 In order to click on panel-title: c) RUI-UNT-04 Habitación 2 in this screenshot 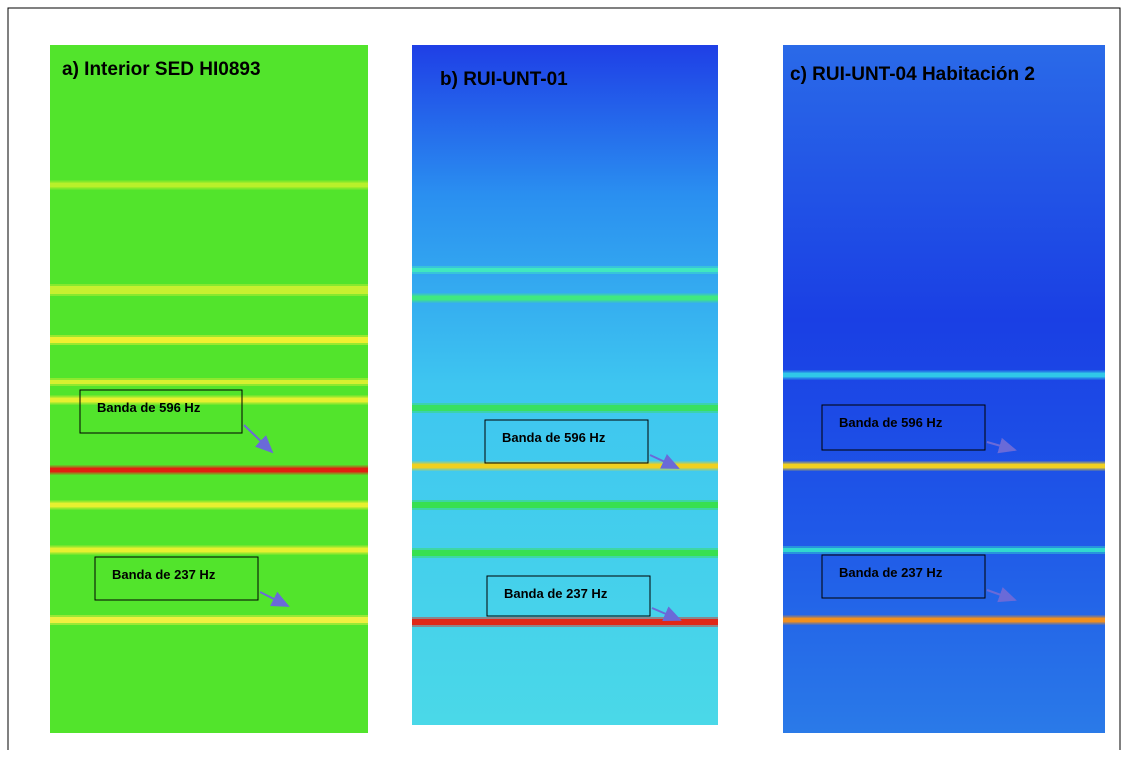, I will do `click(912, 74)`.